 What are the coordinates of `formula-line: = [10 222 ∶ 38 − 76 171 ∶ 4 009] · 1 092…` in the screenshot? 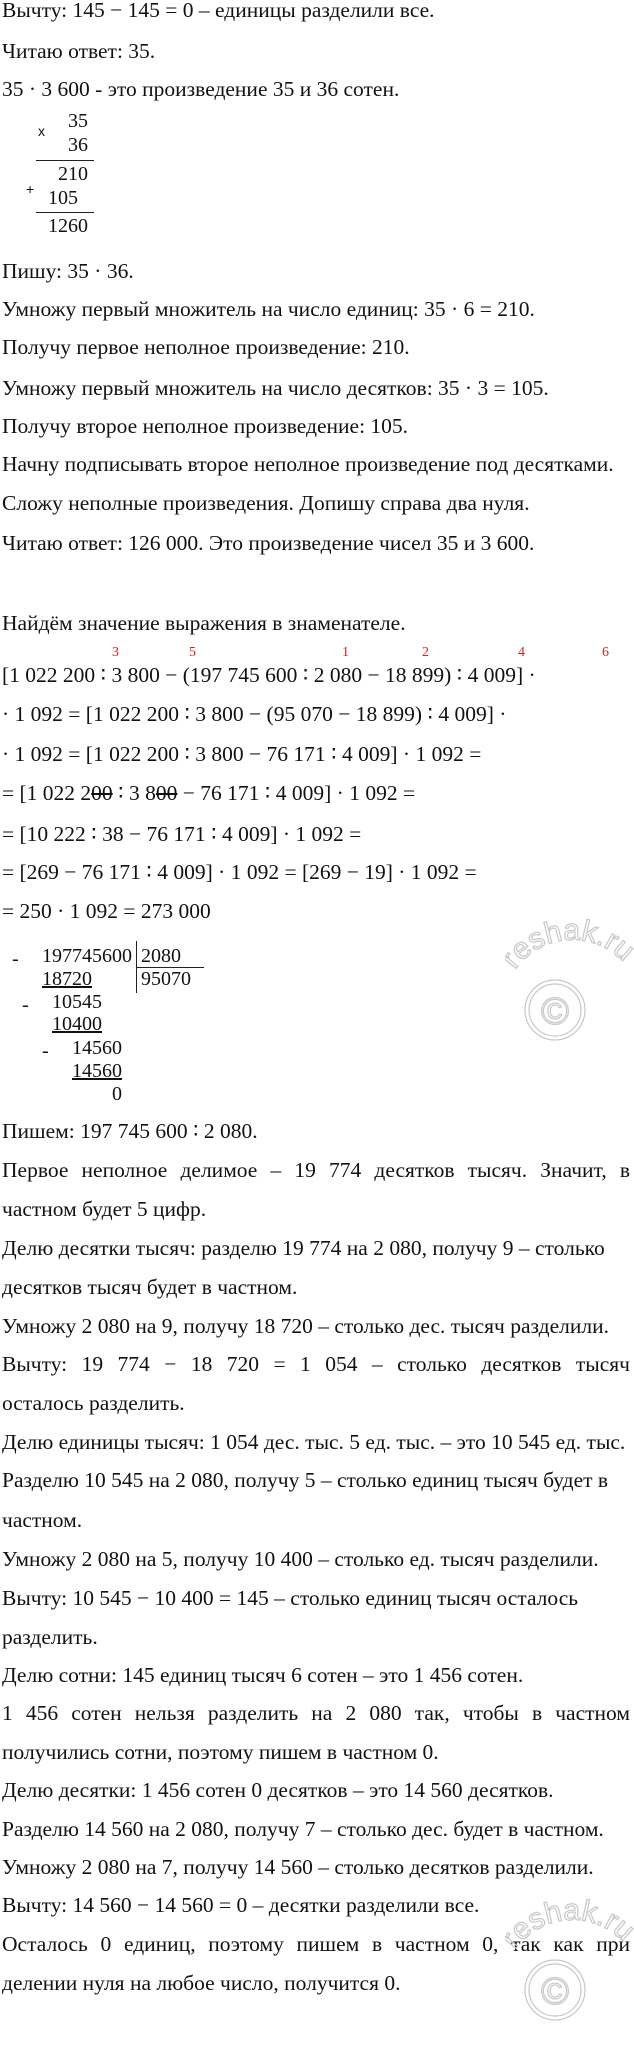 It's located at (182, 834).